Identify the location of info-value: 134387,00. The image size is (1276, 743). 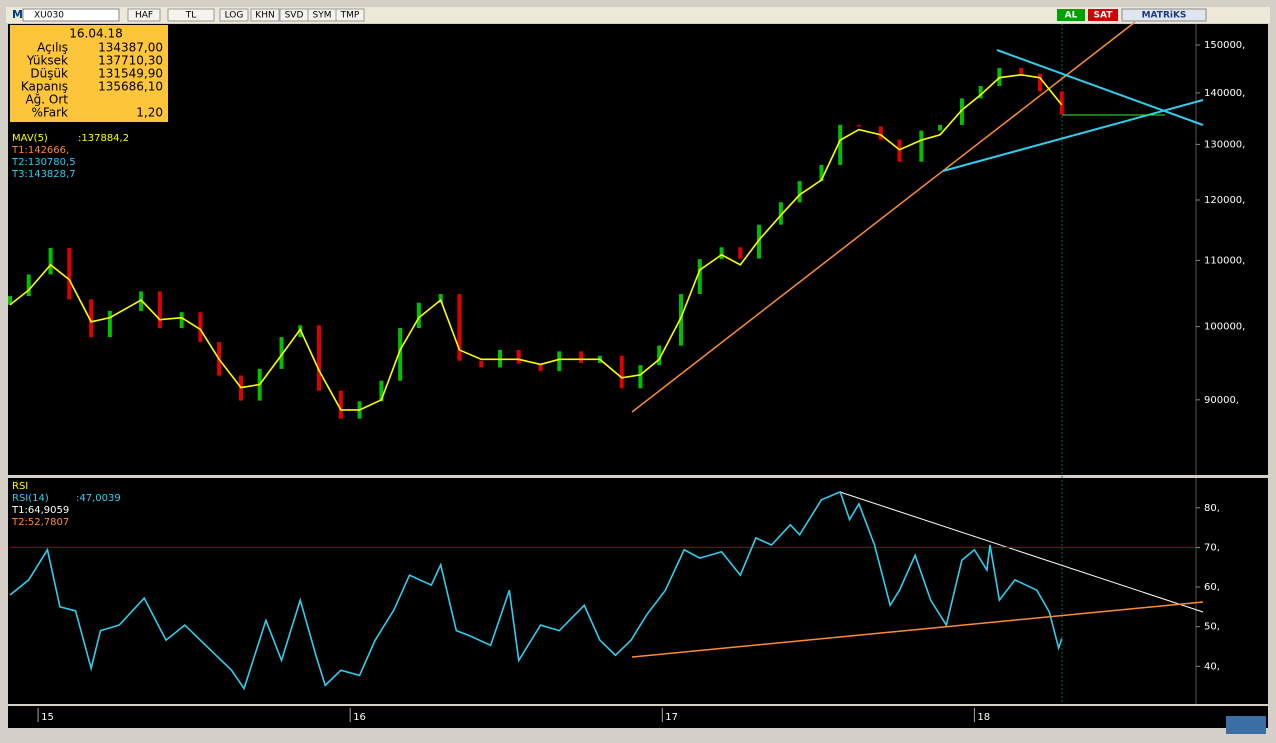
(130, 48).